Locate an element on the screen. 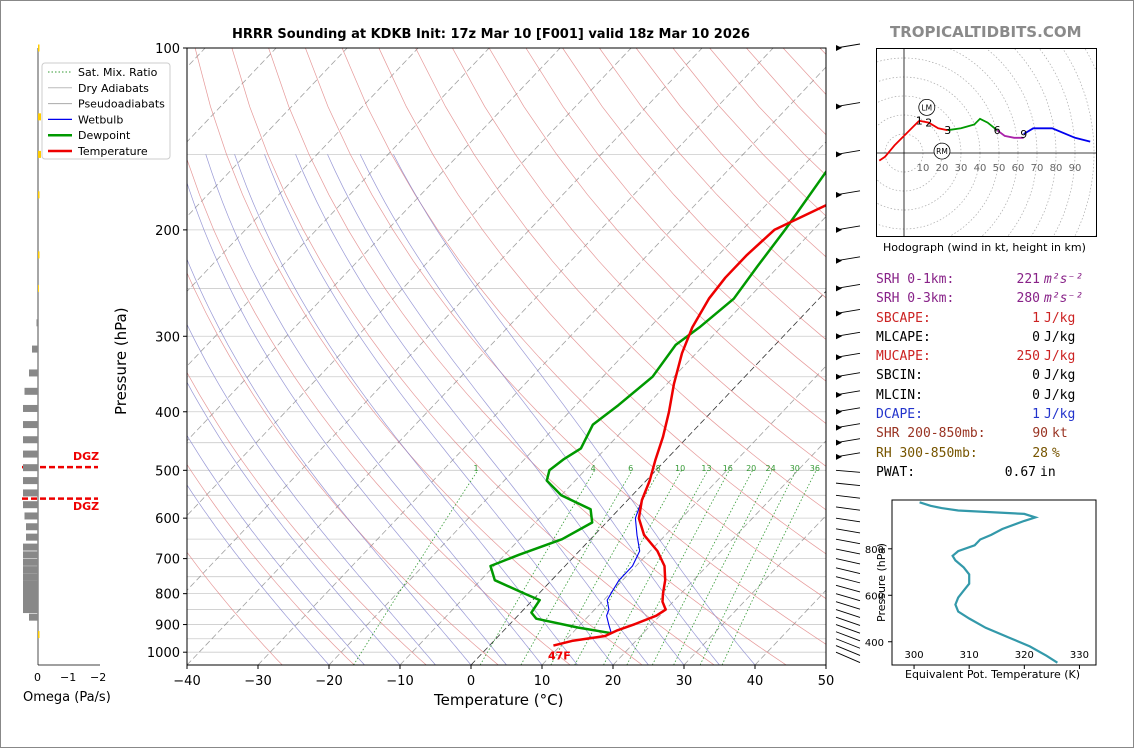  legend-entry: Sat. Mix. Ratio is located at coordinates (118, 72).